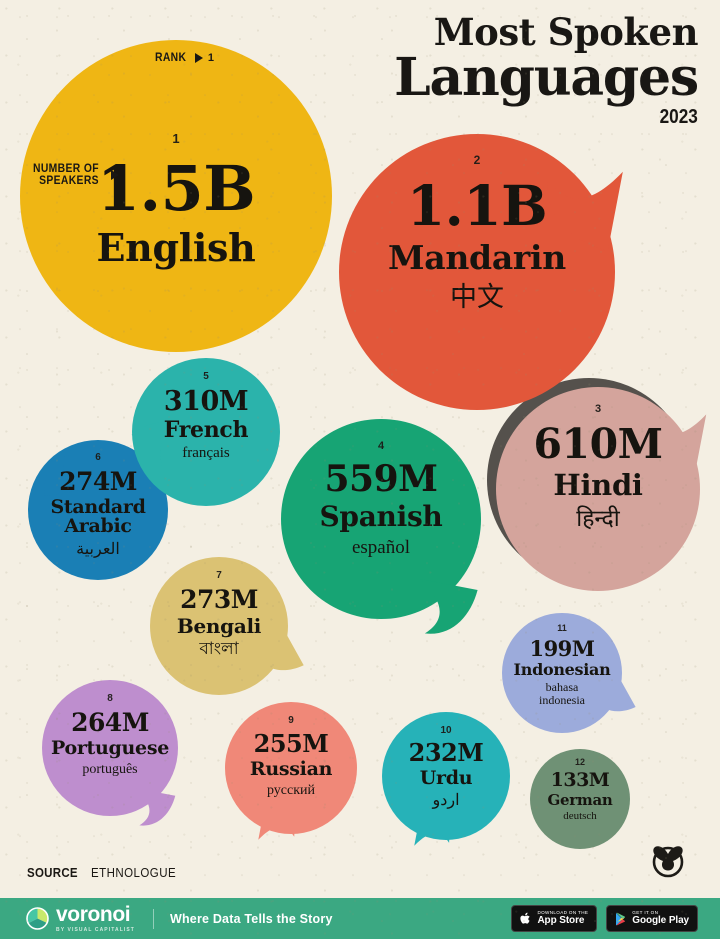  Describe the element at coordinates (579, 762) in the screenshot. I see `bubble-rank: 12` at that location.